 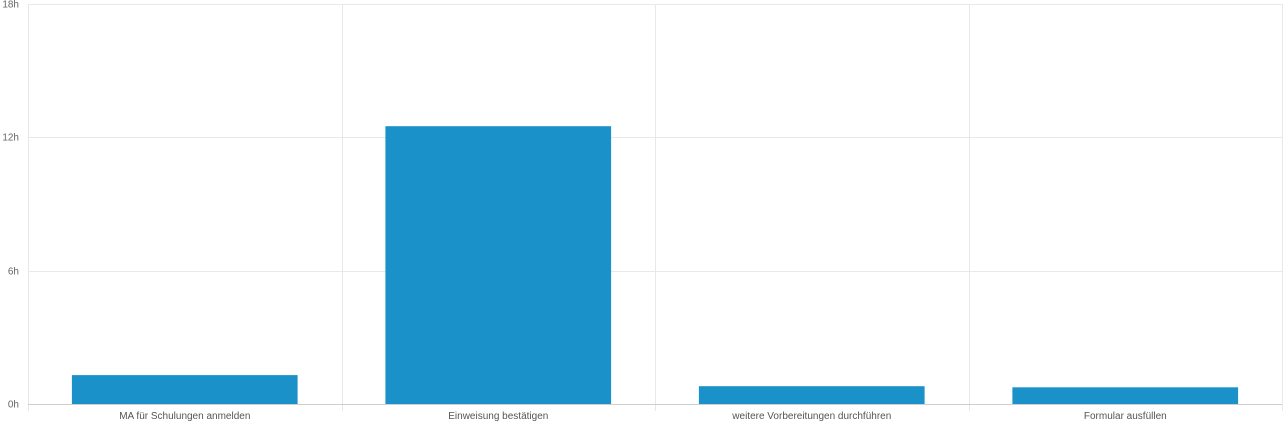 I want to click on x-category-label: MA für Schulungen anmelden, so click(x=184, y=416).